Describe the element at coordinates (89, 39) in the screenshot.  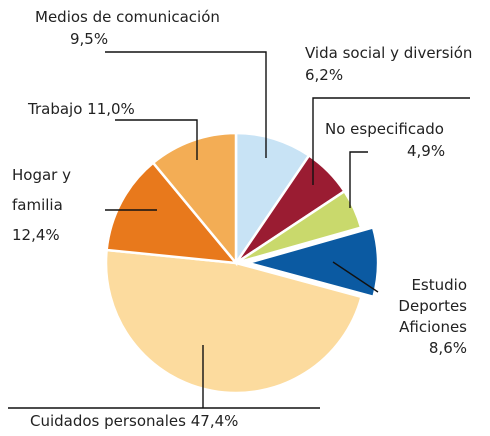
I see `value-label: 9,5%` at that location.